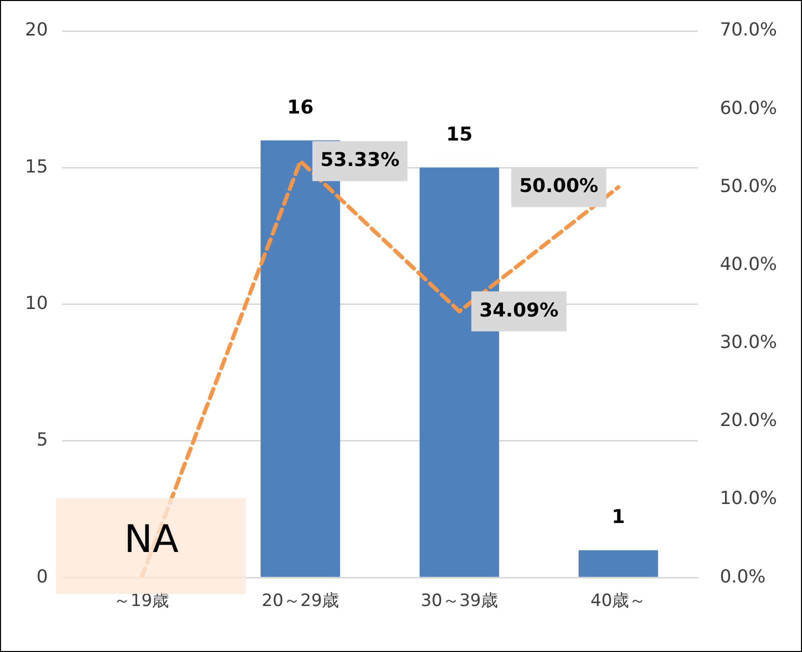 This screenshot has width=802, height=652. Describe the element at coordinates (749, 186) in the screenshot. I see `y2-tick-label: 50.0%` at that location.